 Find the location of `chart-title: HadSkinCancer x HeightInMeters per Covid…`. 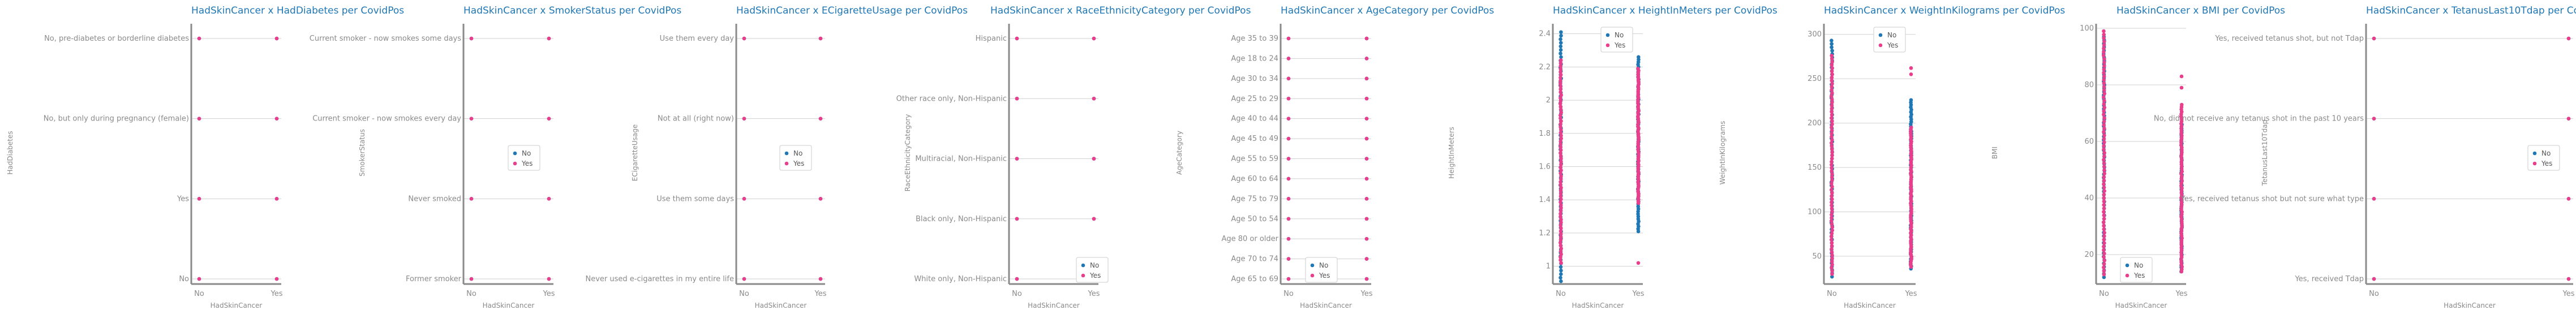

chart-title: HadSkinCancer x HeightInMeters per Covid… is located at coordinates (1665, 10).